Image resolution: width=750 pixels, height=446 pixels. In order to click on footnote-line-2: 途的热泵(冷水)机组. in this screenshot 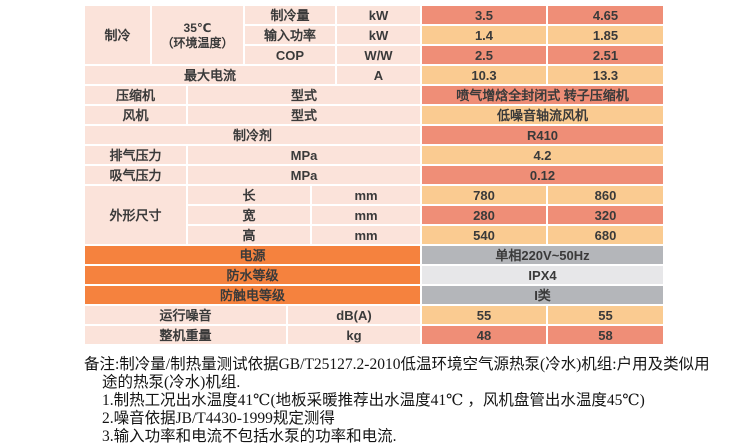, I will do `click(171, 382)`.